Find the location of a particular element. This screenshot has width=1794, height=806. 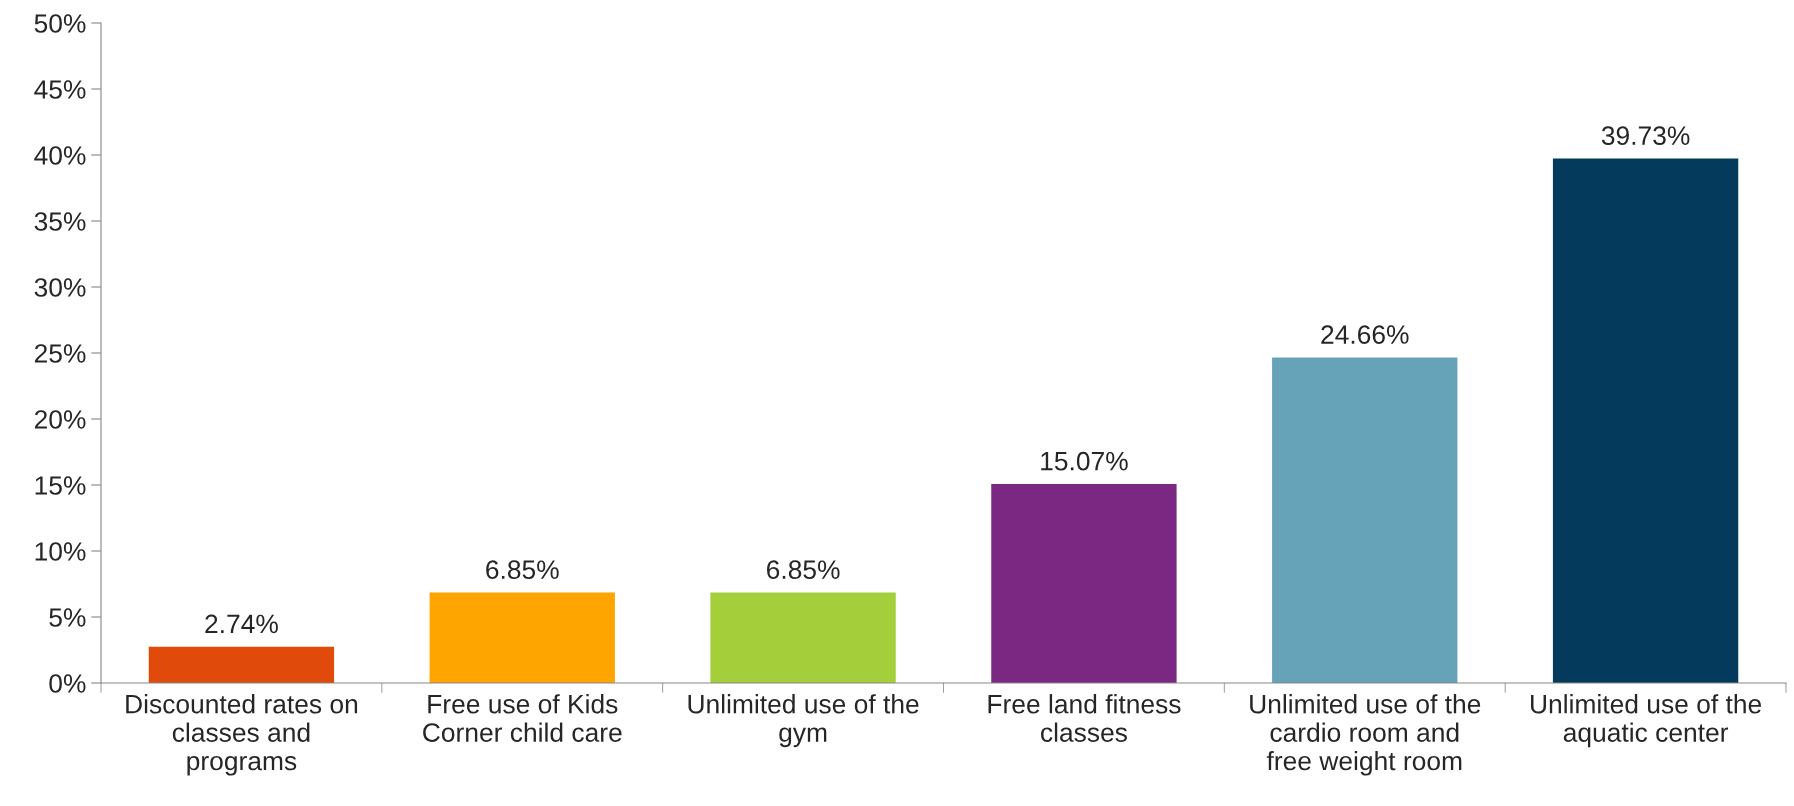

x-tick-label: Unlimited use of the aquatic center is located at coordinates (1646, 721).